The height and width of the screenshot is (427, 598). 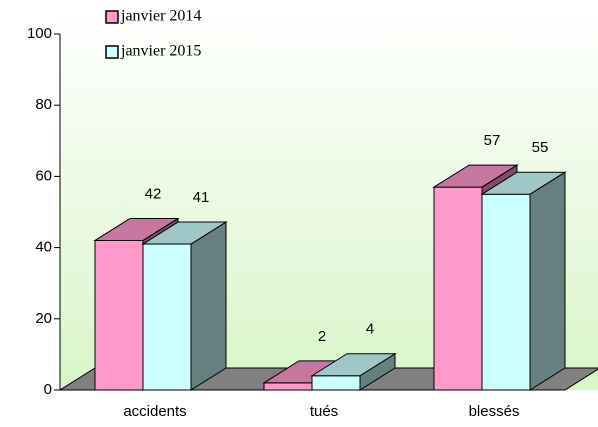 What do you see at coordinates (492, 140) in the screenshot?
I see `value-label: 57` at bounding box center [492, 140].